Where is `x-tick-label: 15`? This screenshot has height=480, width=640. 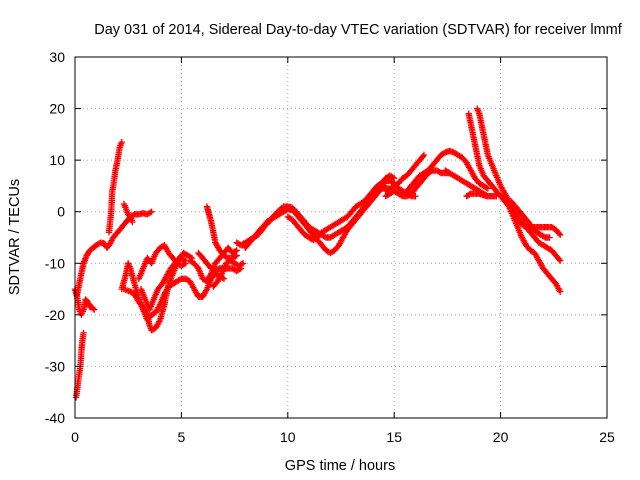 x-tick-label: 15 is located at coordinates (394, 437).